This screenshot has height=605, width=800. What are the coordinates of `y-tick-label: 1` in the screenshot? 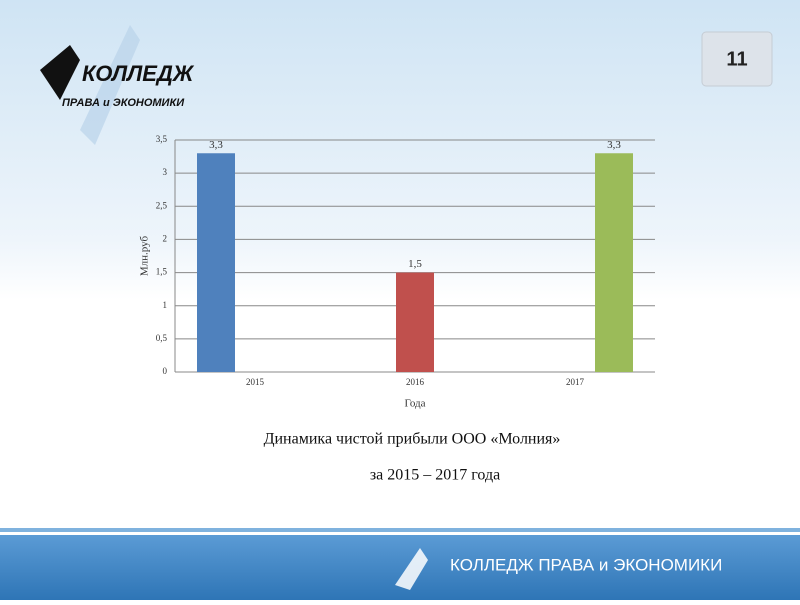 It's located at (165, 305).